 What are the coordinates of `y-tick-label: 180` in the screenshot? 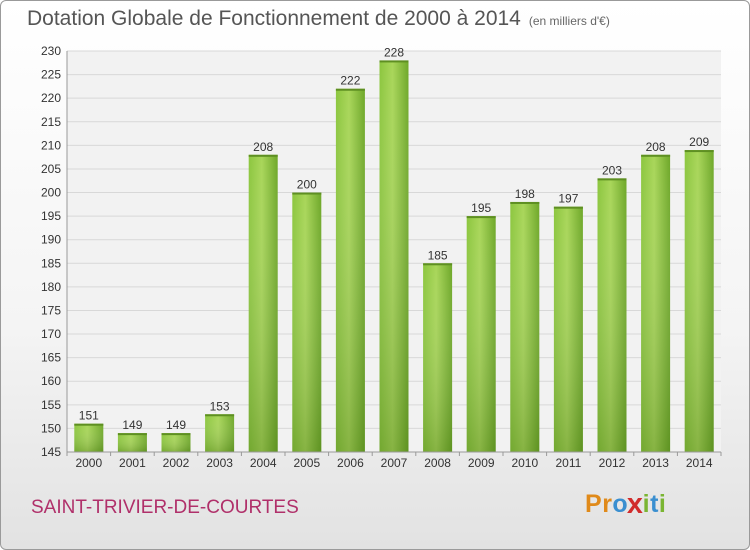 It's located at (51, 287).